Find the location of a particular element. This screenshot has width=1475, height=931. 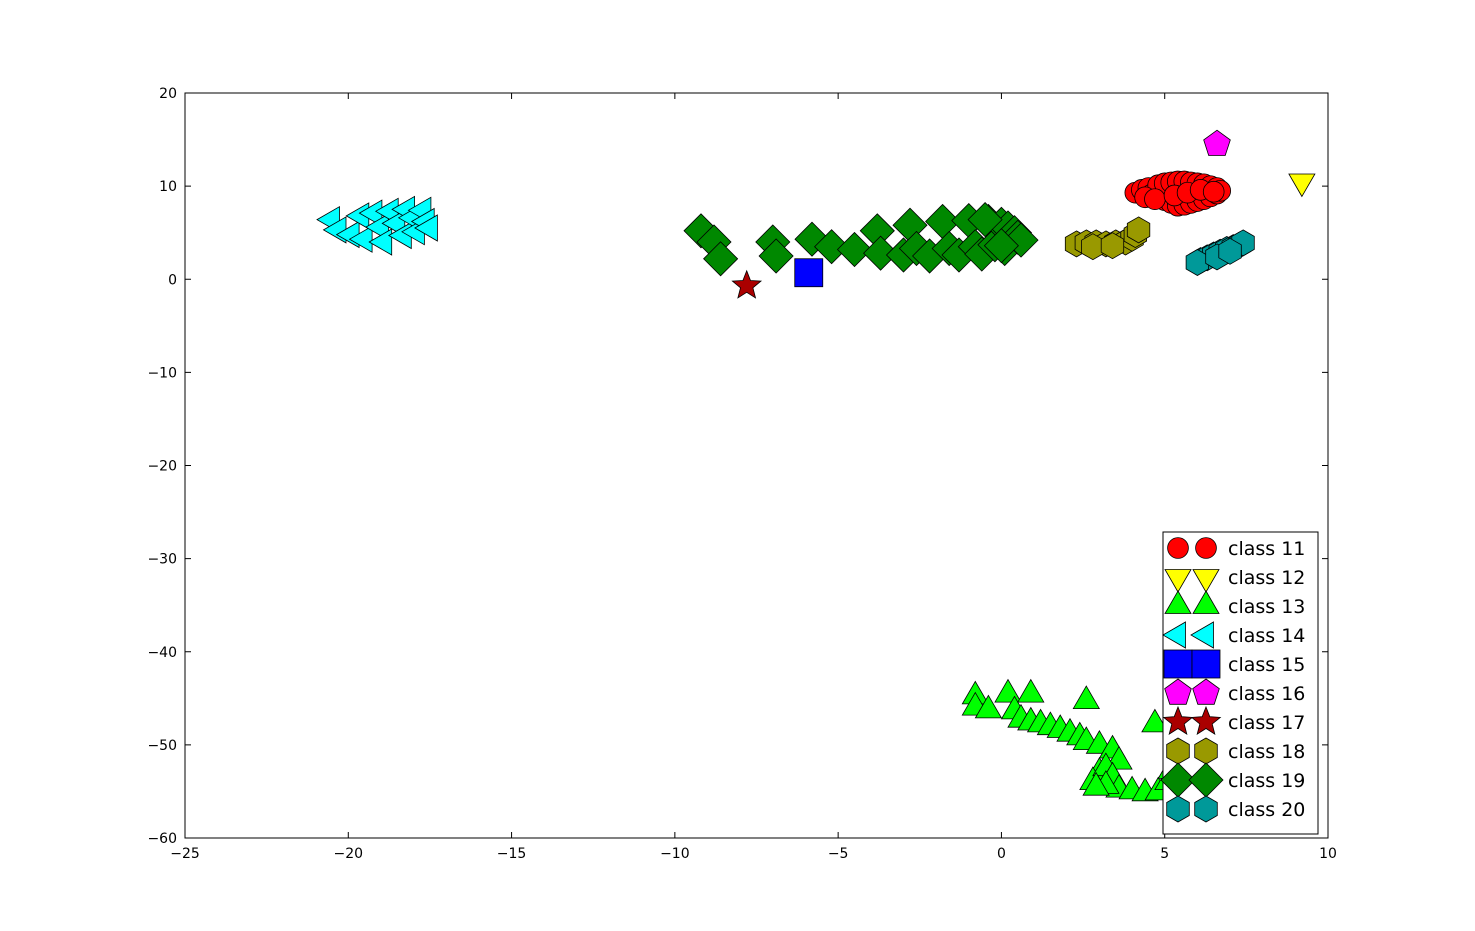

legend-label: class 17 is located at coordinates (1266, 723).